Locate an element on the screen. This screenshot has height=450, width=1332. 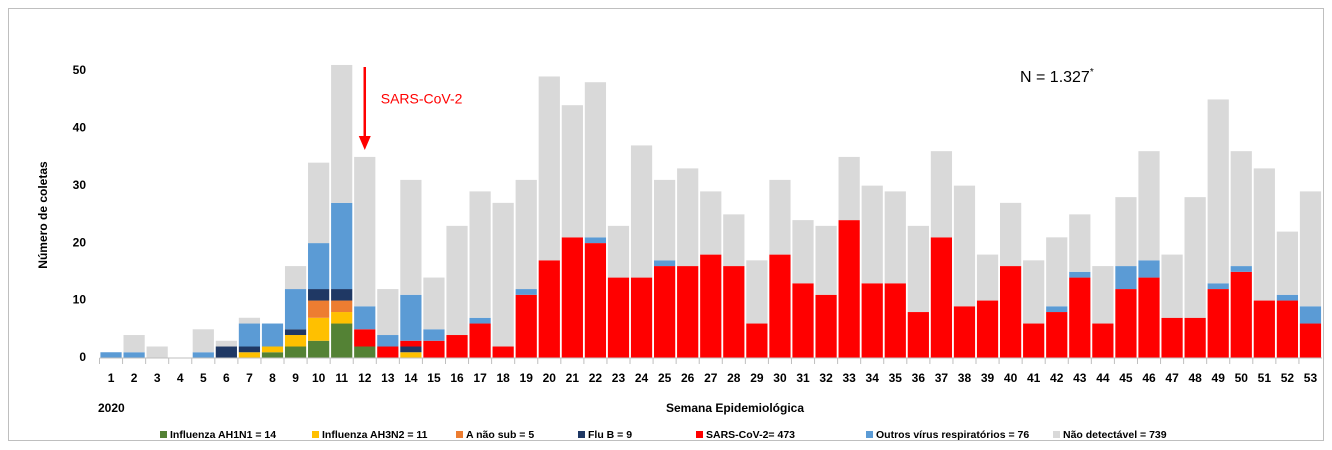
y-tick-label: 30 is located at coordinates (80, 185).